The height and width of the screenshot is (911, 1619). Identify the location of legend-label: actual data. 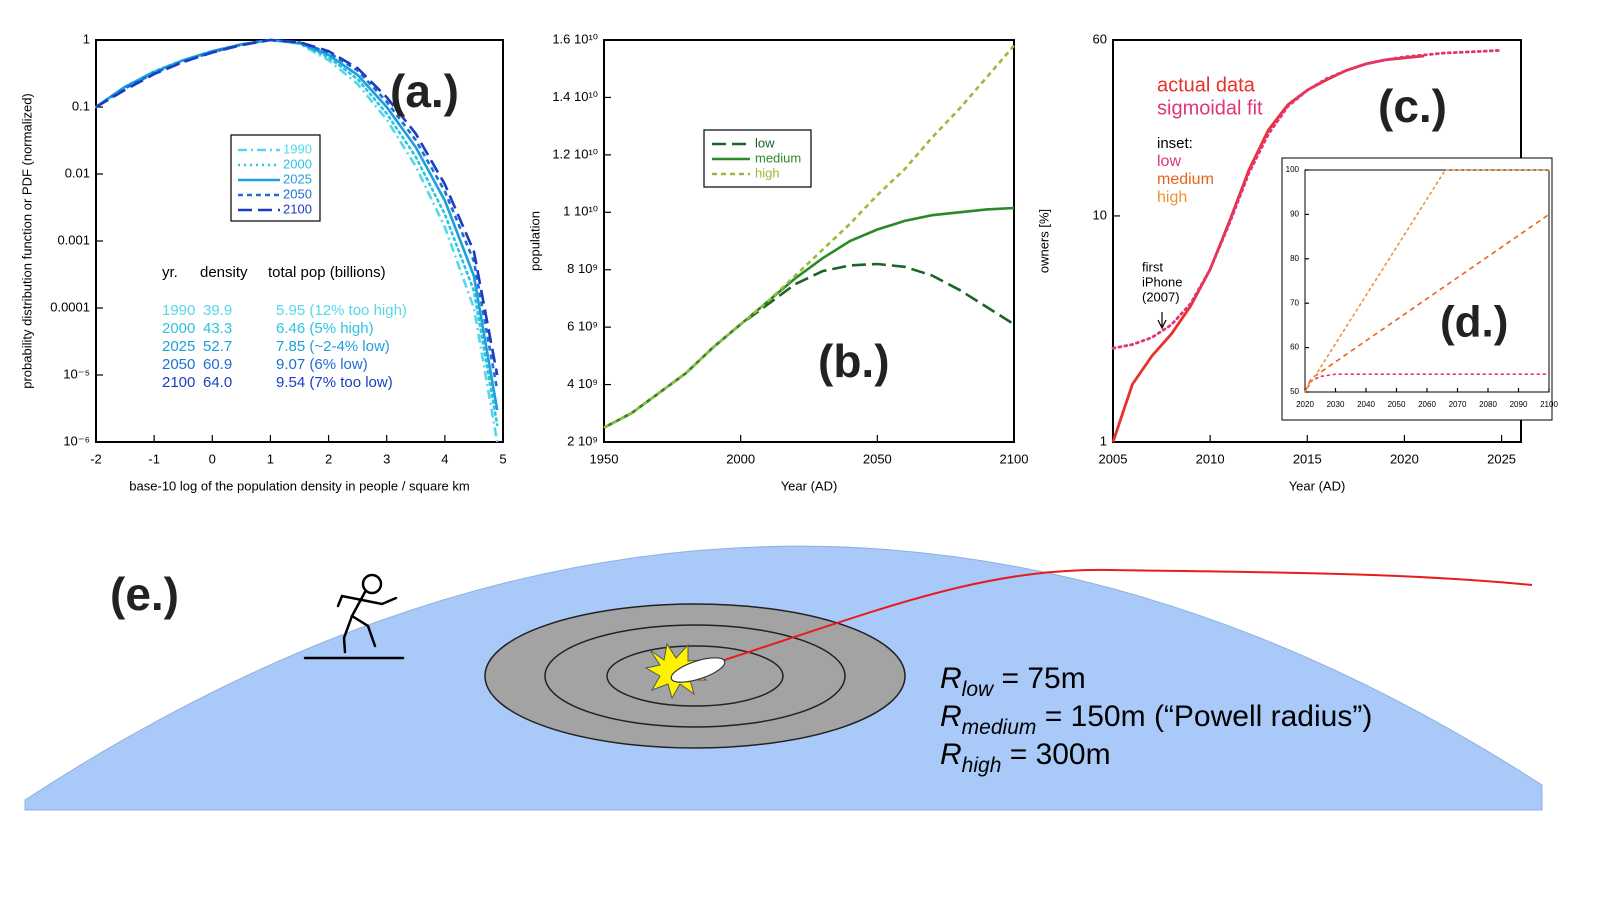
(1206, 85).